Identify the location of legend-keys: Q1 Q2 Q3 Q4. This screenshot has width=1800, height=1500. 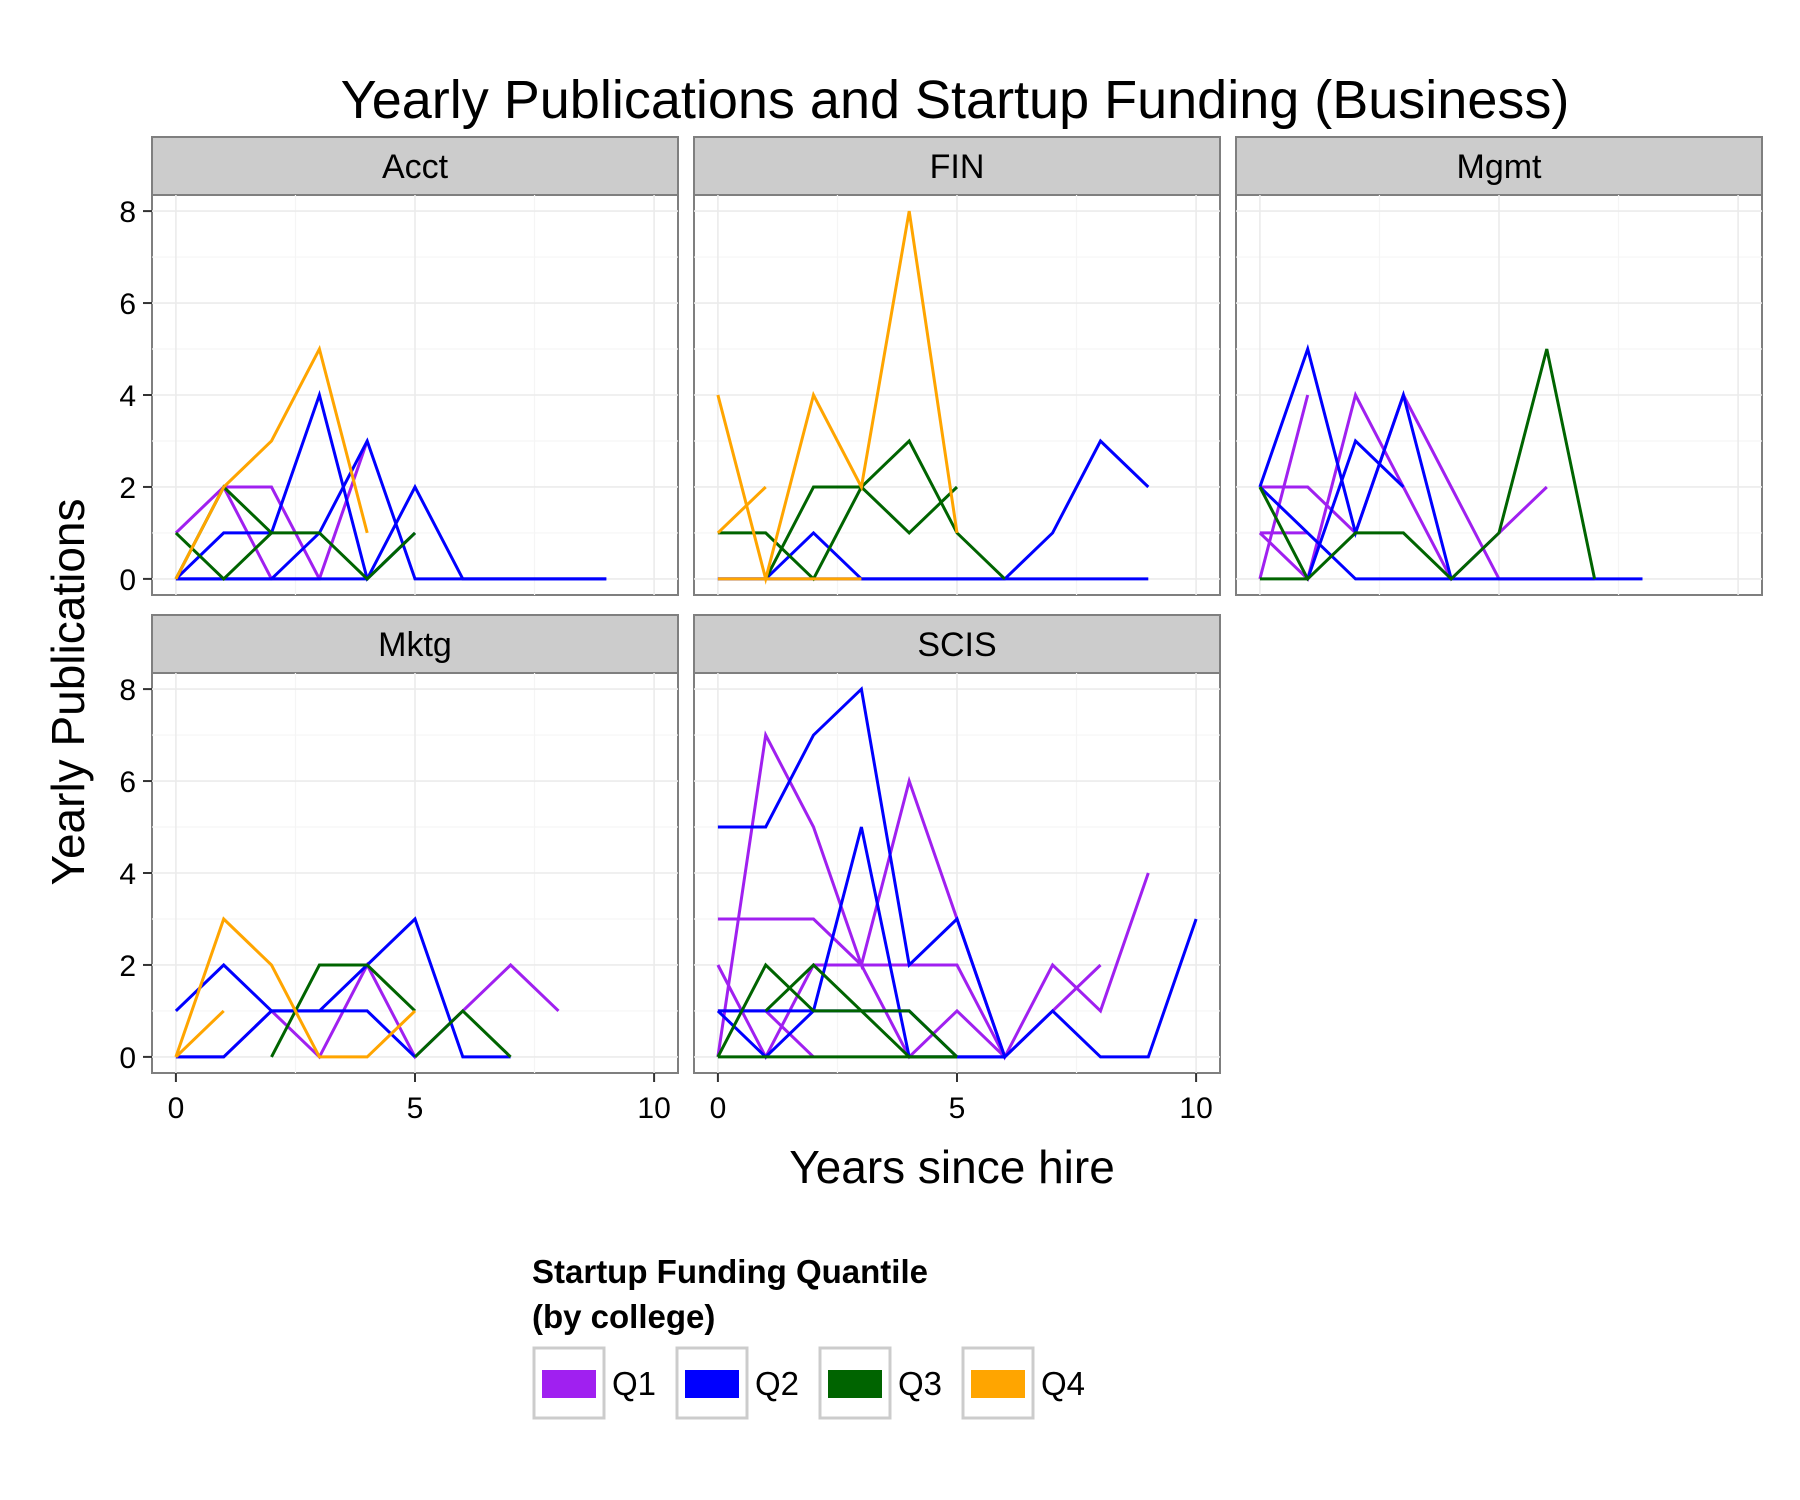
(808, 1383).